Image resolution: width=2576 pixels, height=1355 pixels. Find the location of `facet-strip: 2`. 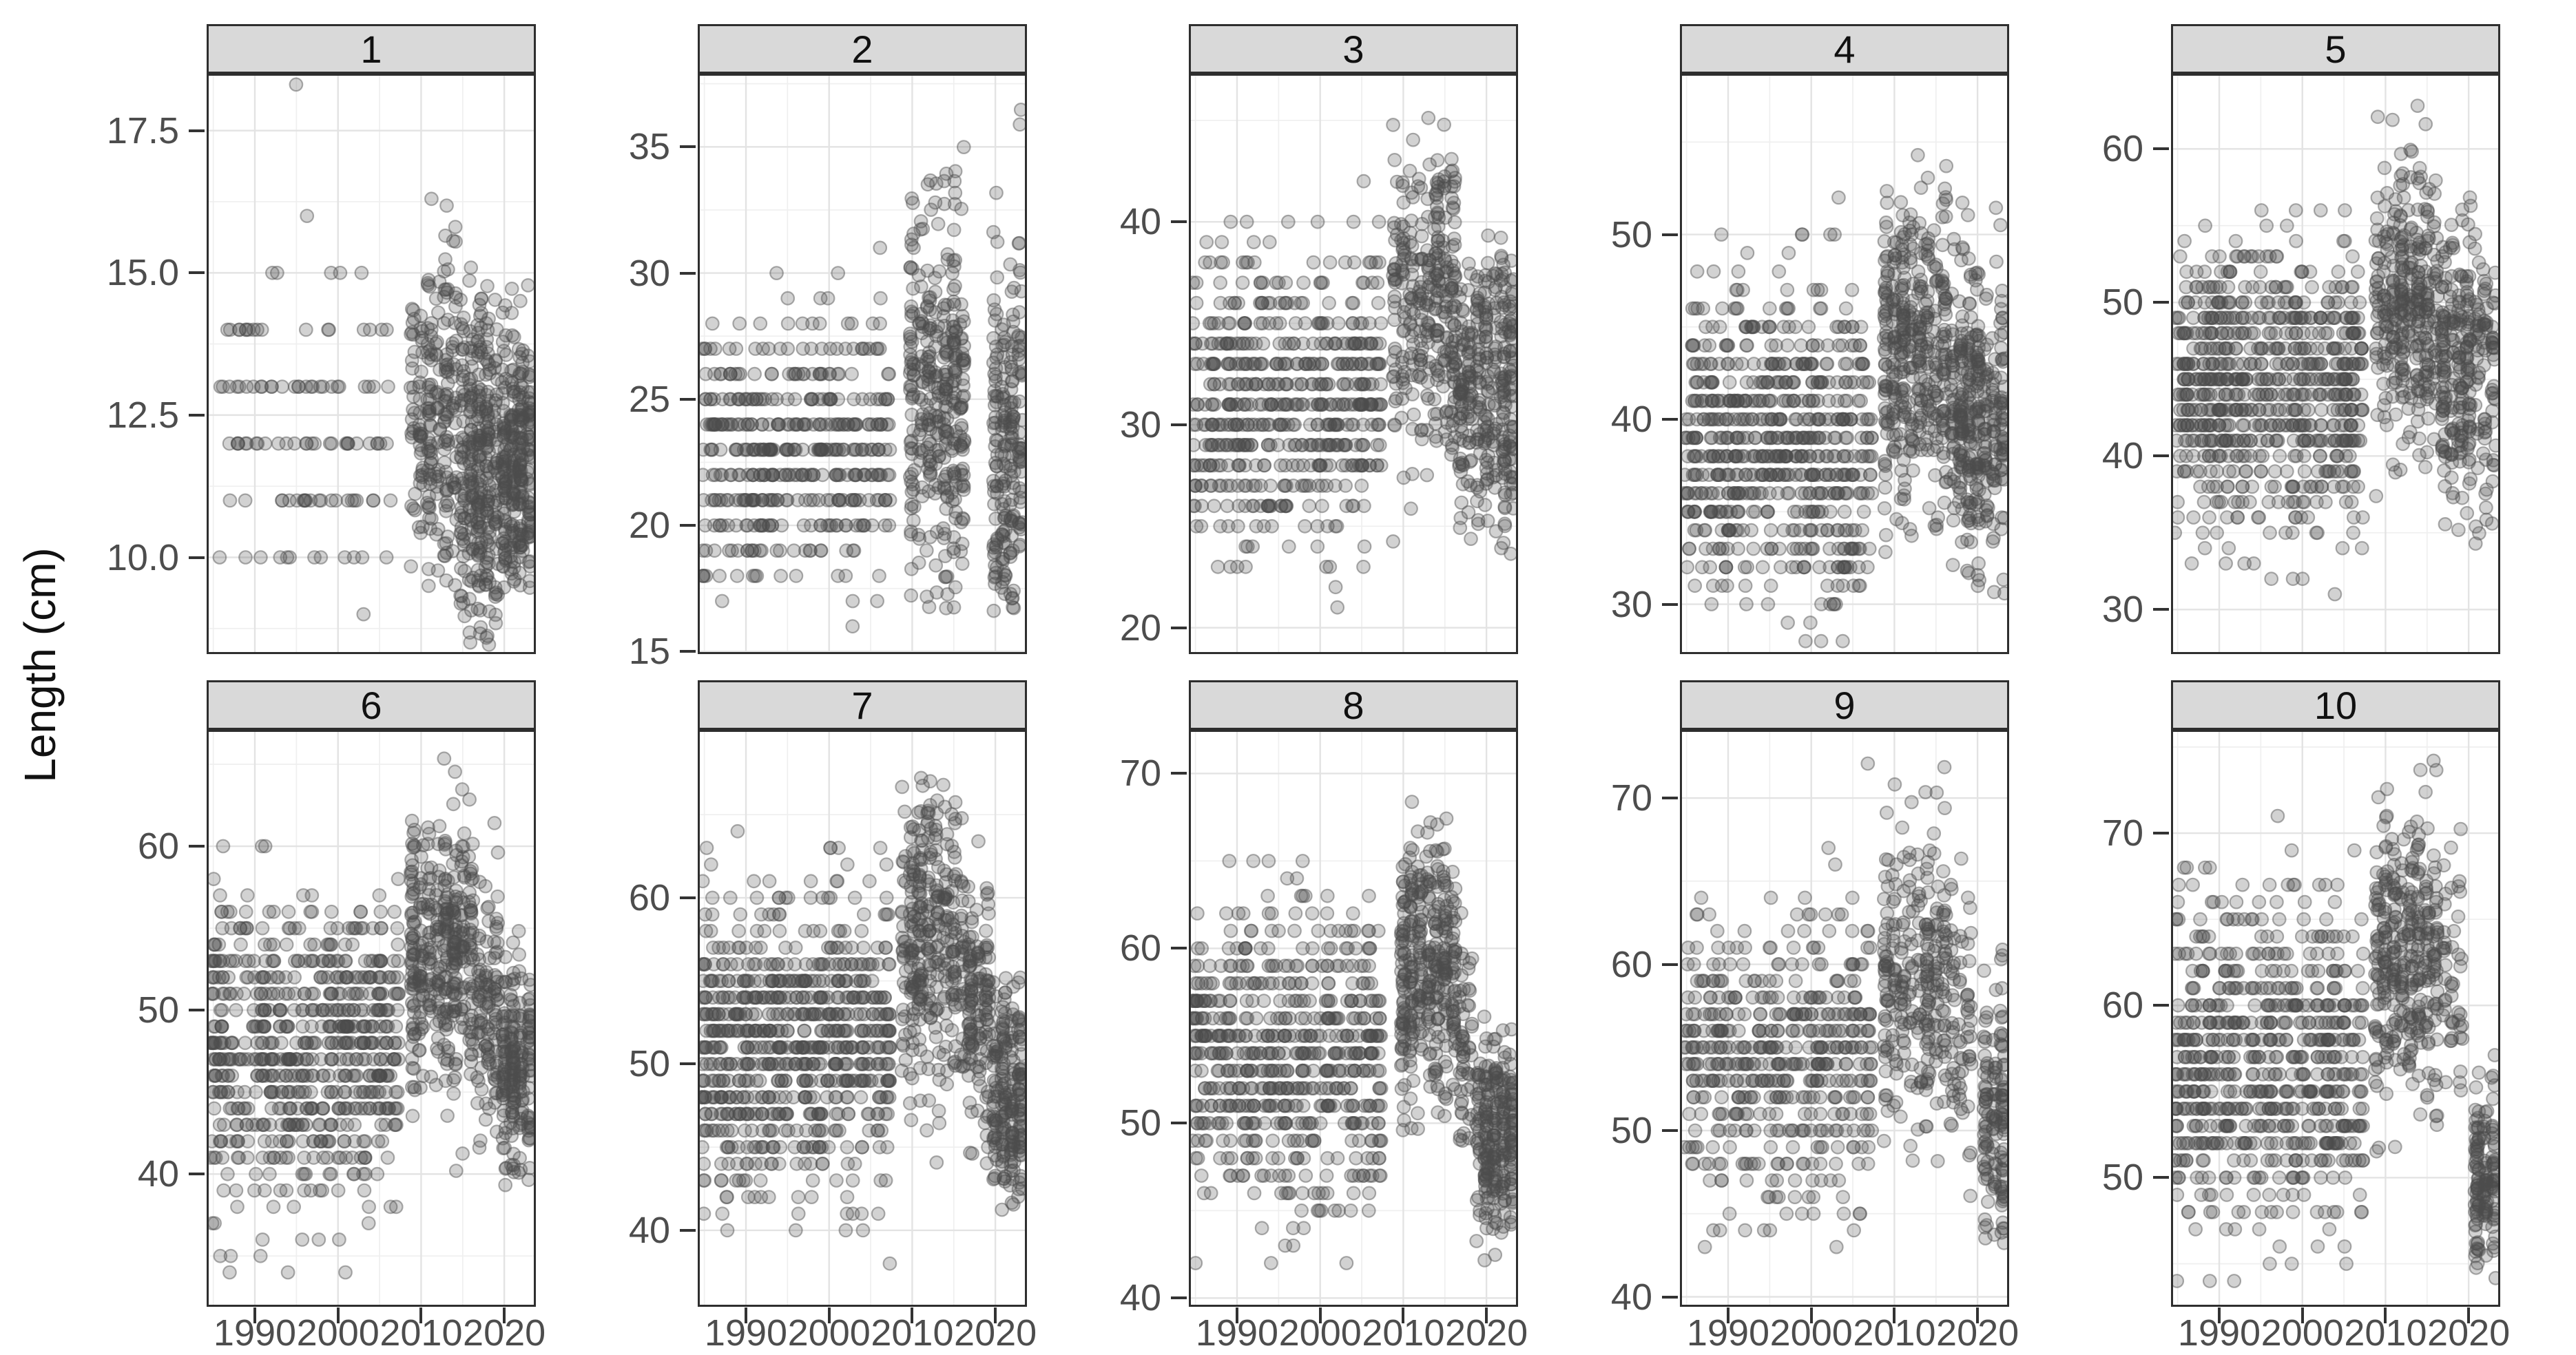

facet-strip: 2 is located at coordinates (862, 49).